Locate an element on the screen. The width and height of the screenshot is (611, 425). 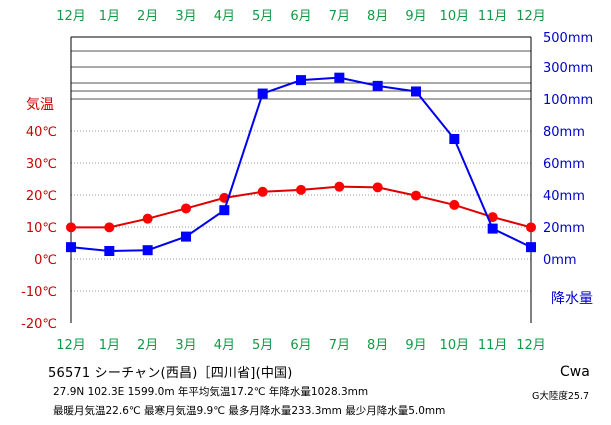
month-label-top: 2月 is located at coordinates (147, 16).